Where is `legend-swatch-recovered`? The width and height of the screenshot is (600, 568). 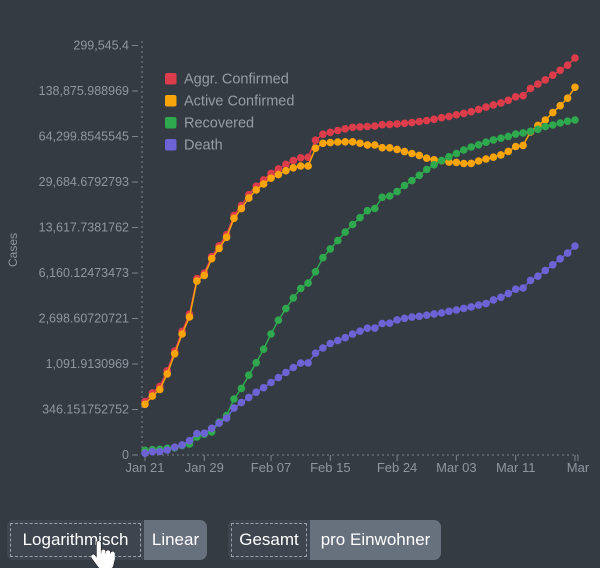
legend-swatch-recovered is located at coordinates (171, 123).